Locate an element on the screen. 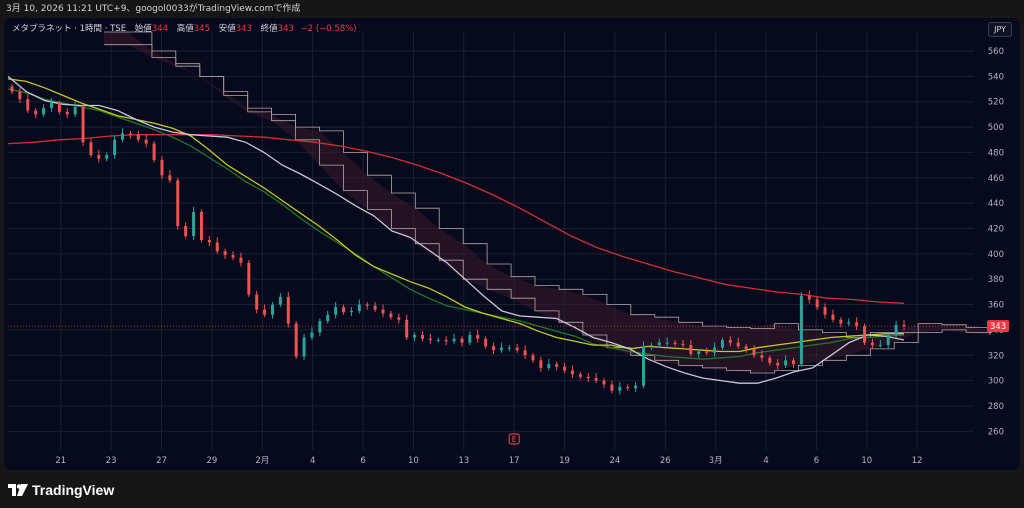 The image size is (1024, 508). price-tick-label: 480 is located at coordinates (996, 153).